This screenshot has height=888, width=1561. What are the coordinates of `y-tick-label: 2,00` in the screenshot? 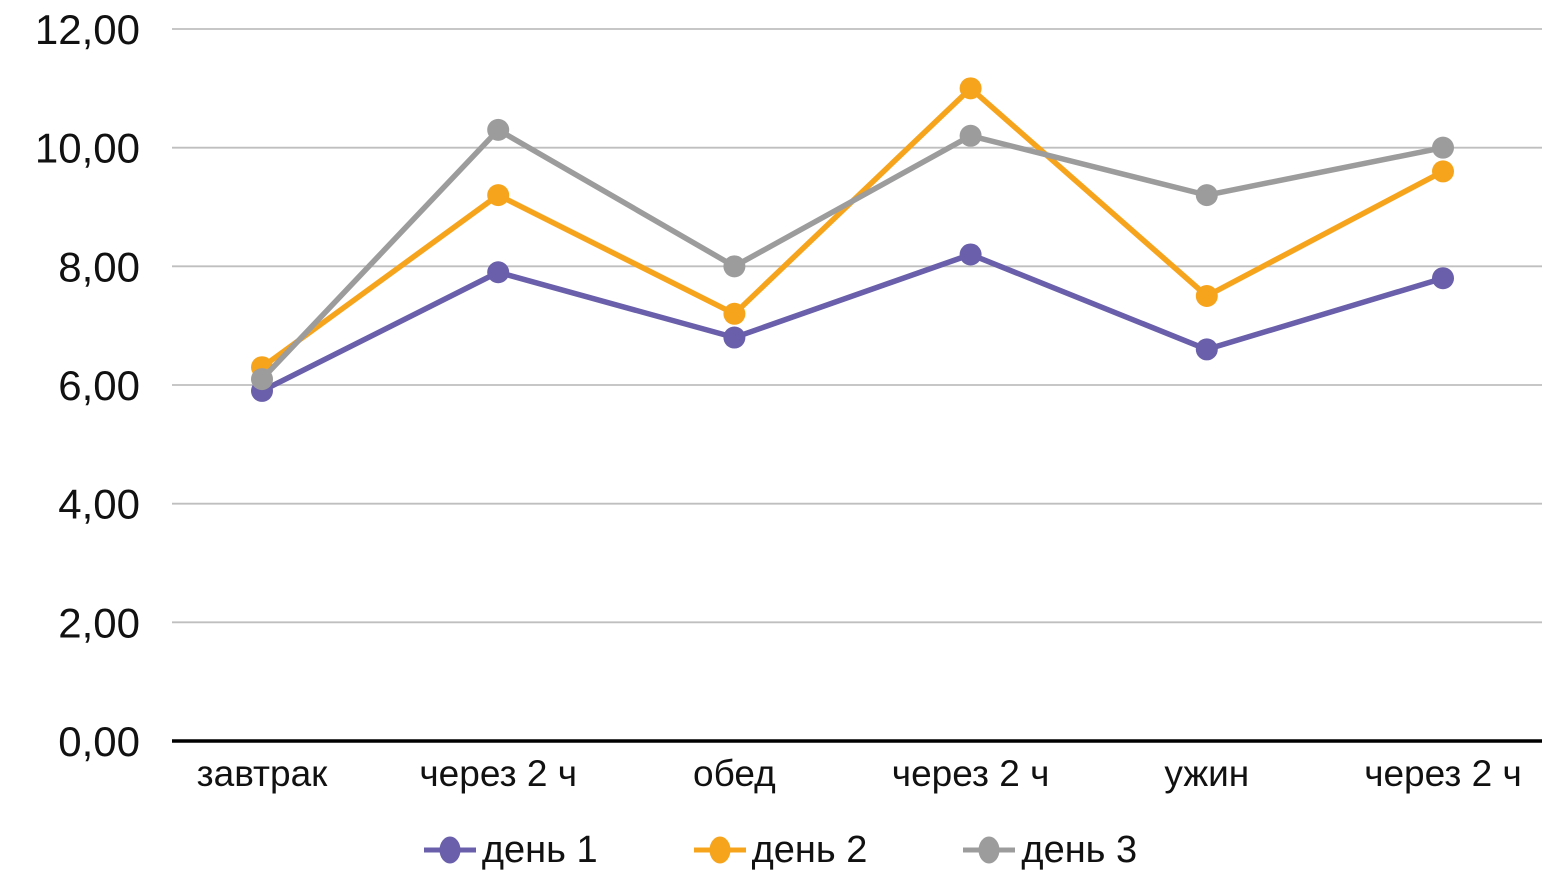 It's located at (99, 622).